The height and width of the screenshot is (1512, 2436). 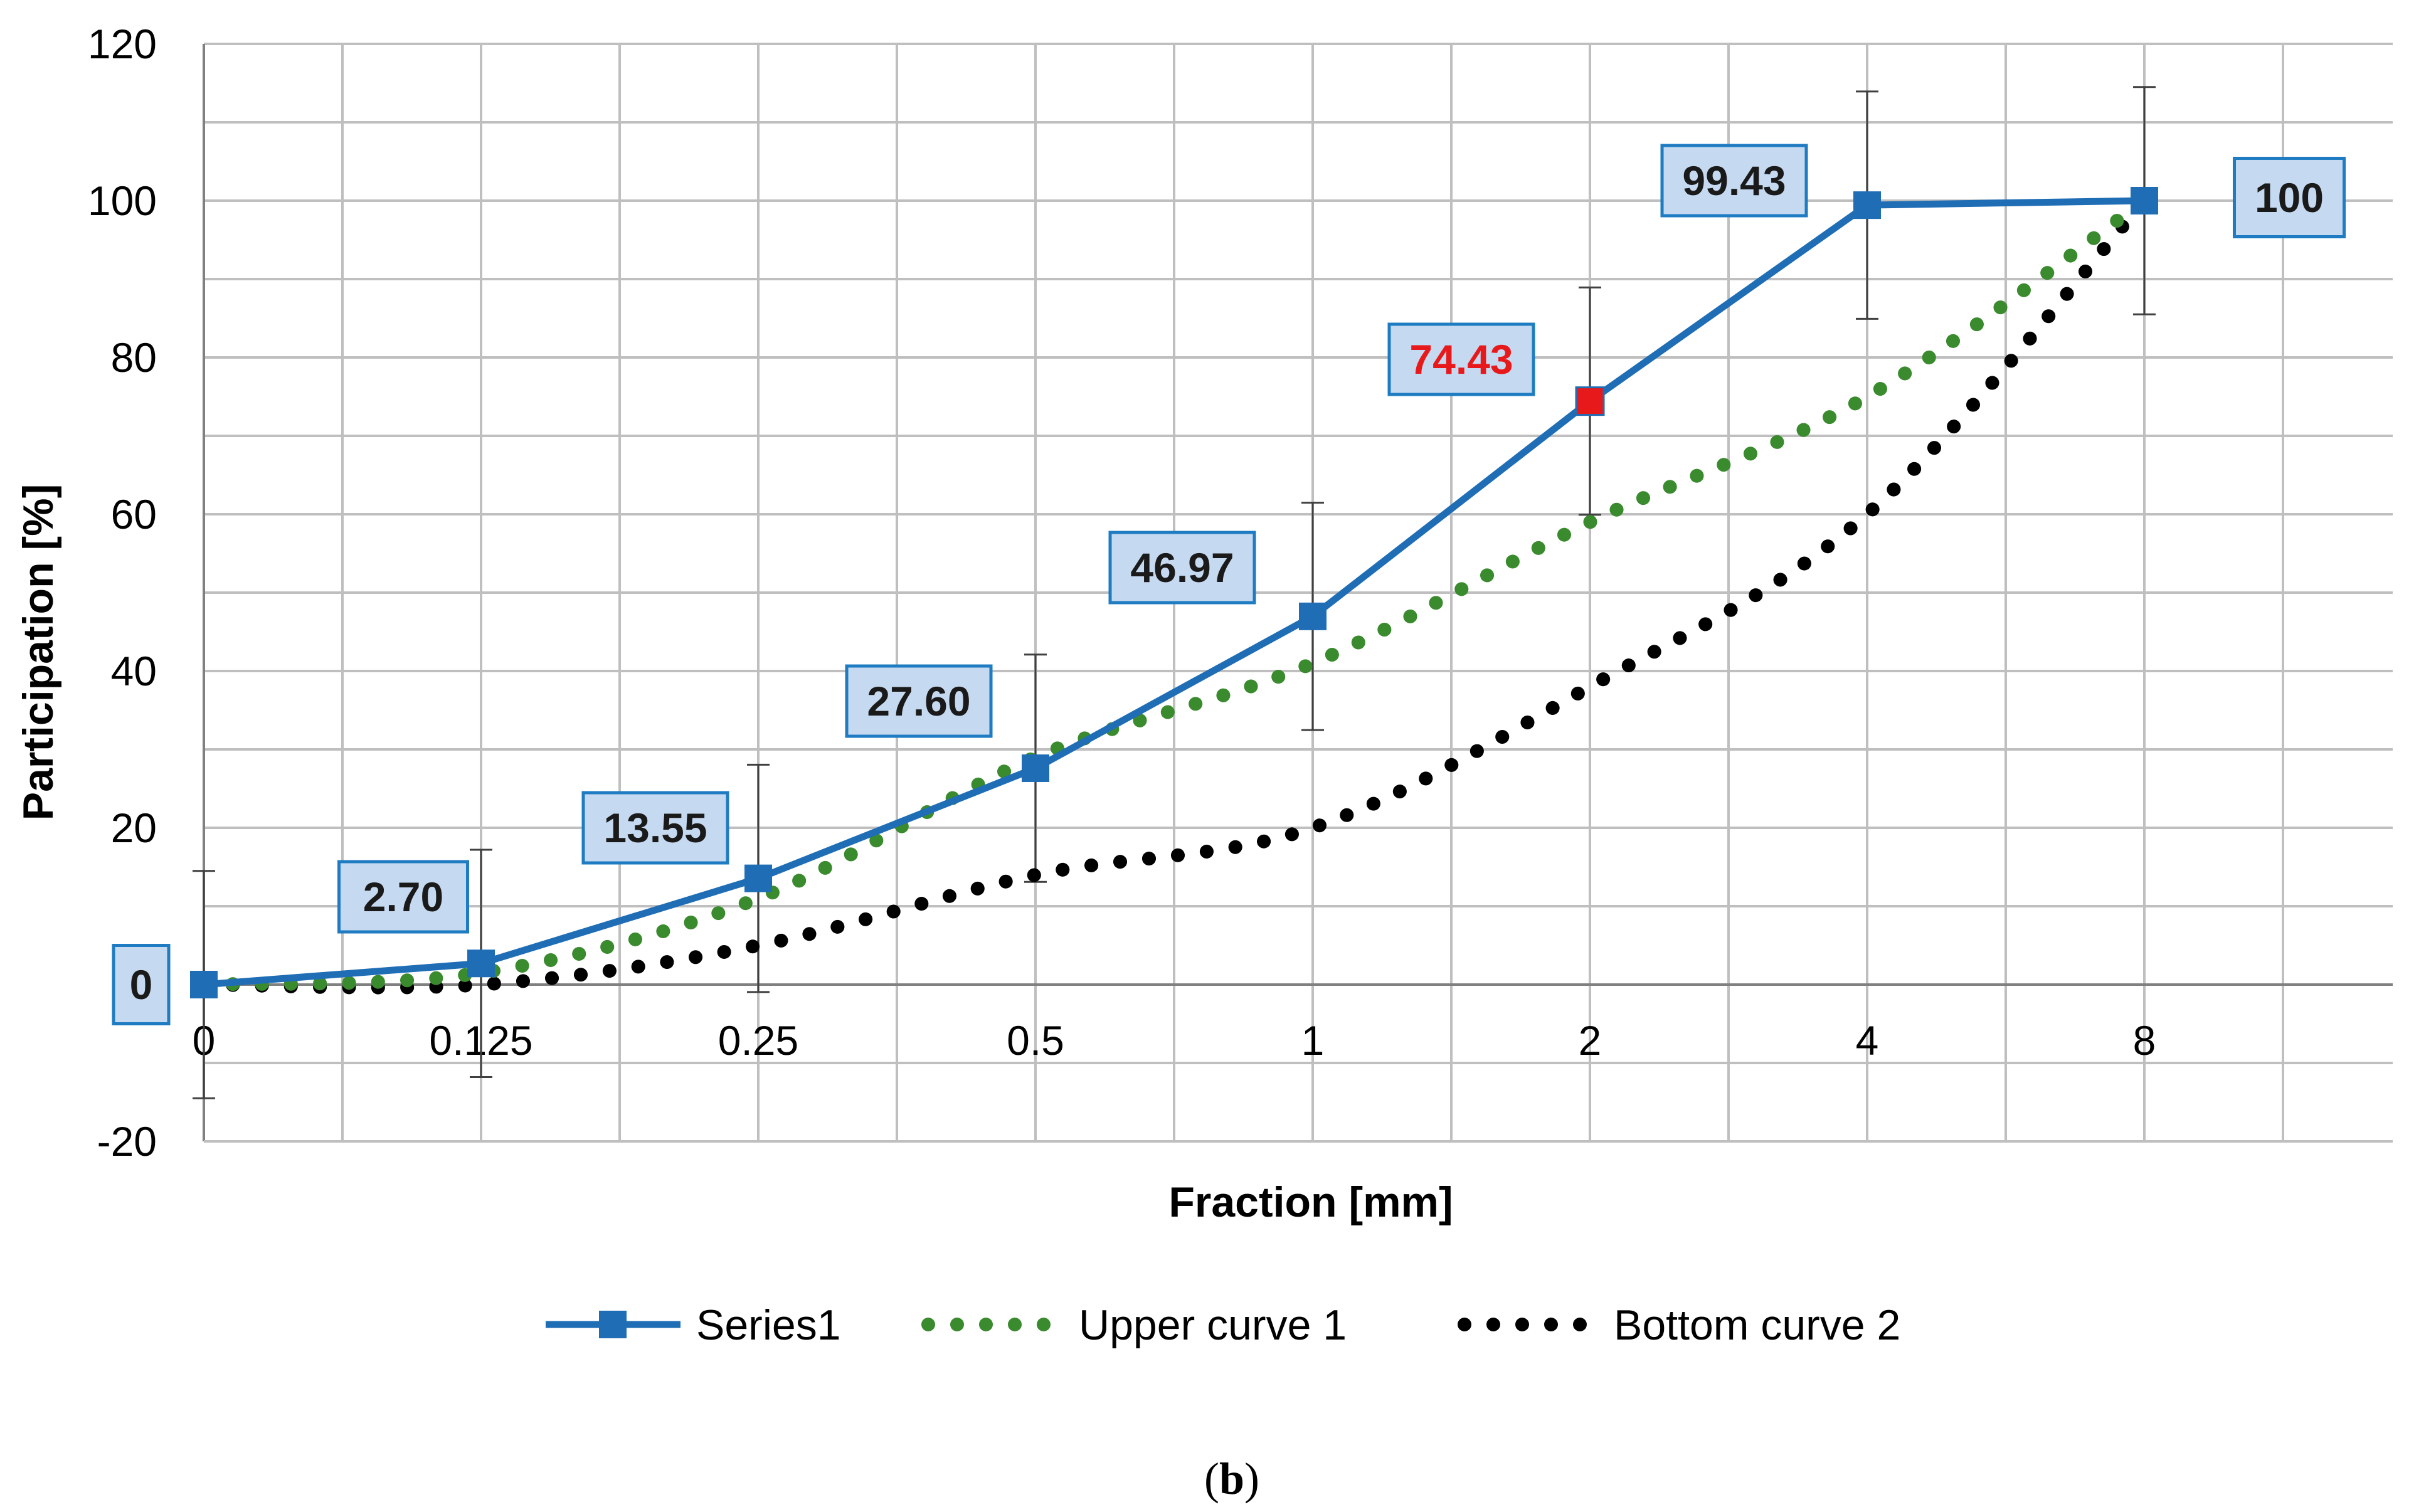 I want to click on data-label: 2.70, so click(x=403, y=897).